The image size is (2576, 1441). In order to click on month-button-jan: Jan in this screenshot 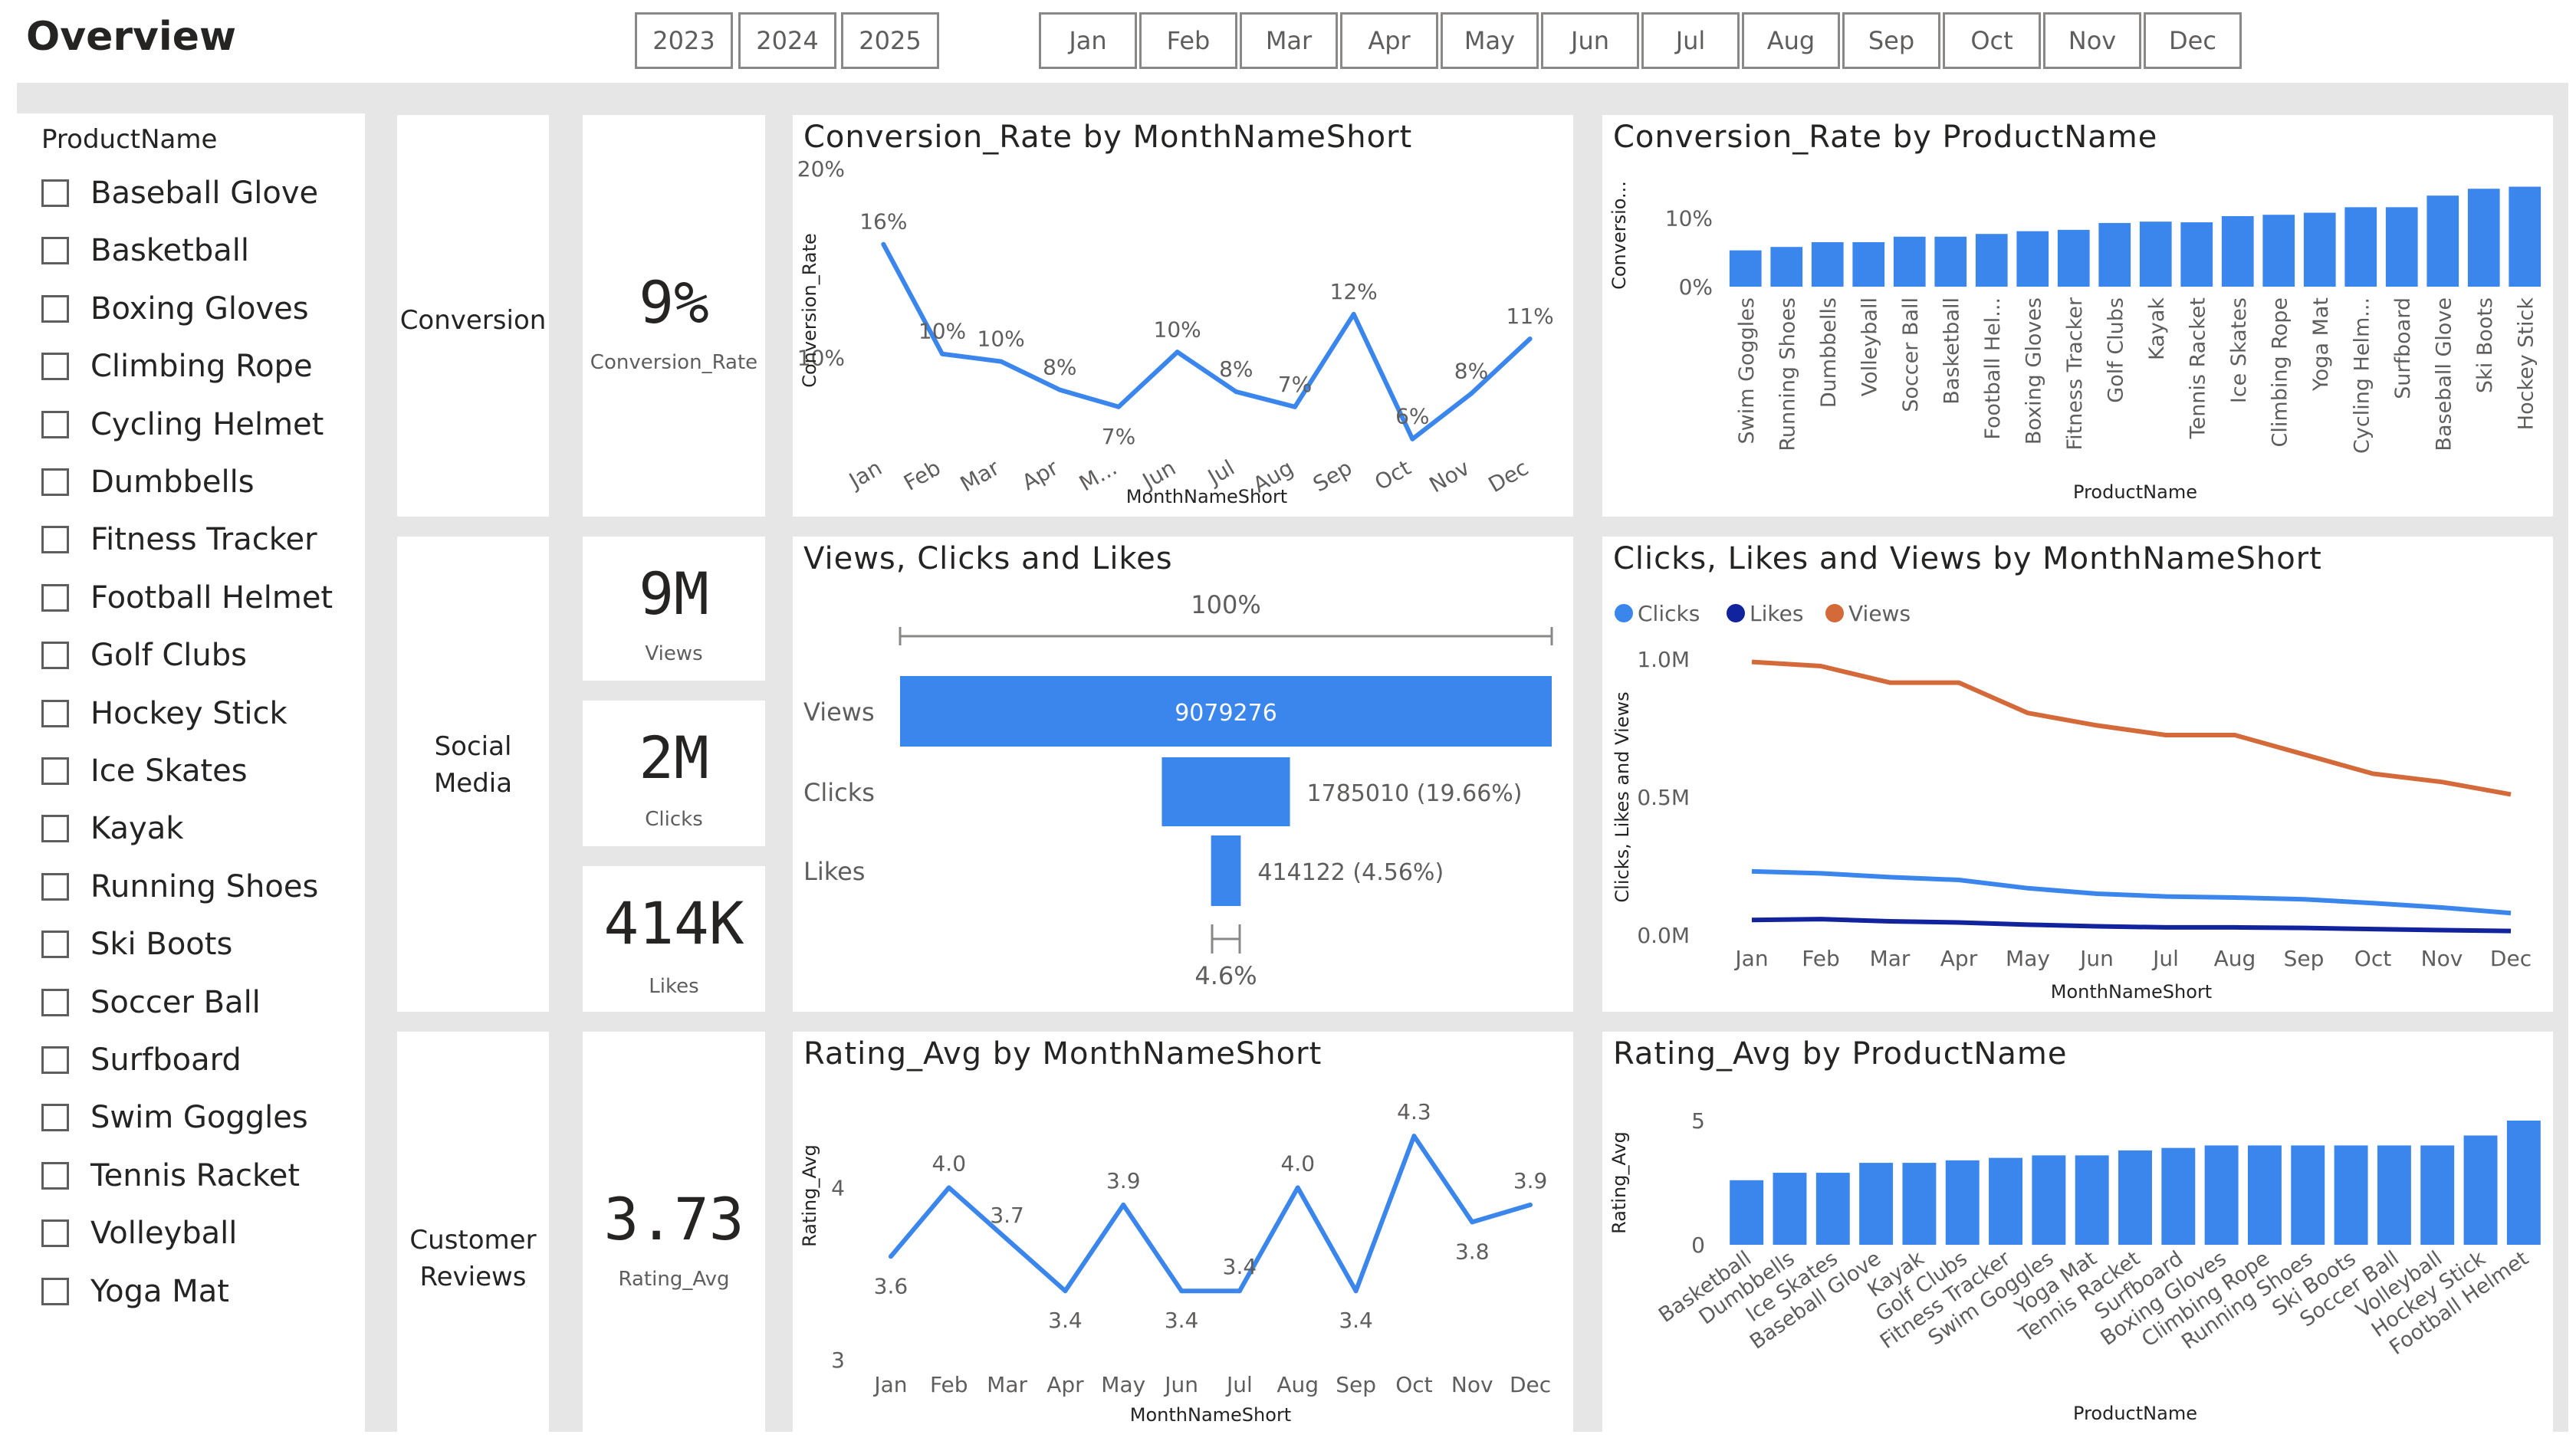, I will do `click(1088, 40)`.